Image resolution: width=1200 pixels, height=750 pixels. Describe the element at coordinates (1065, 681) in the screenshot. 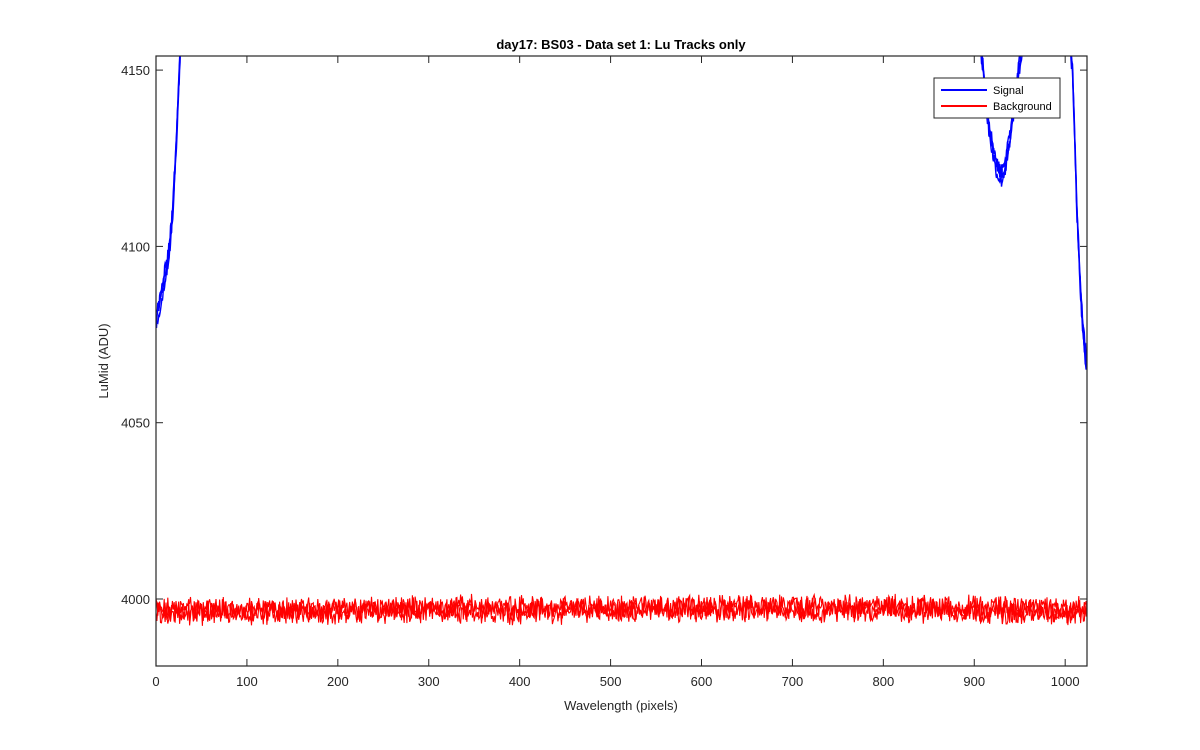

I see `x-tick-label: 1000` at that location.